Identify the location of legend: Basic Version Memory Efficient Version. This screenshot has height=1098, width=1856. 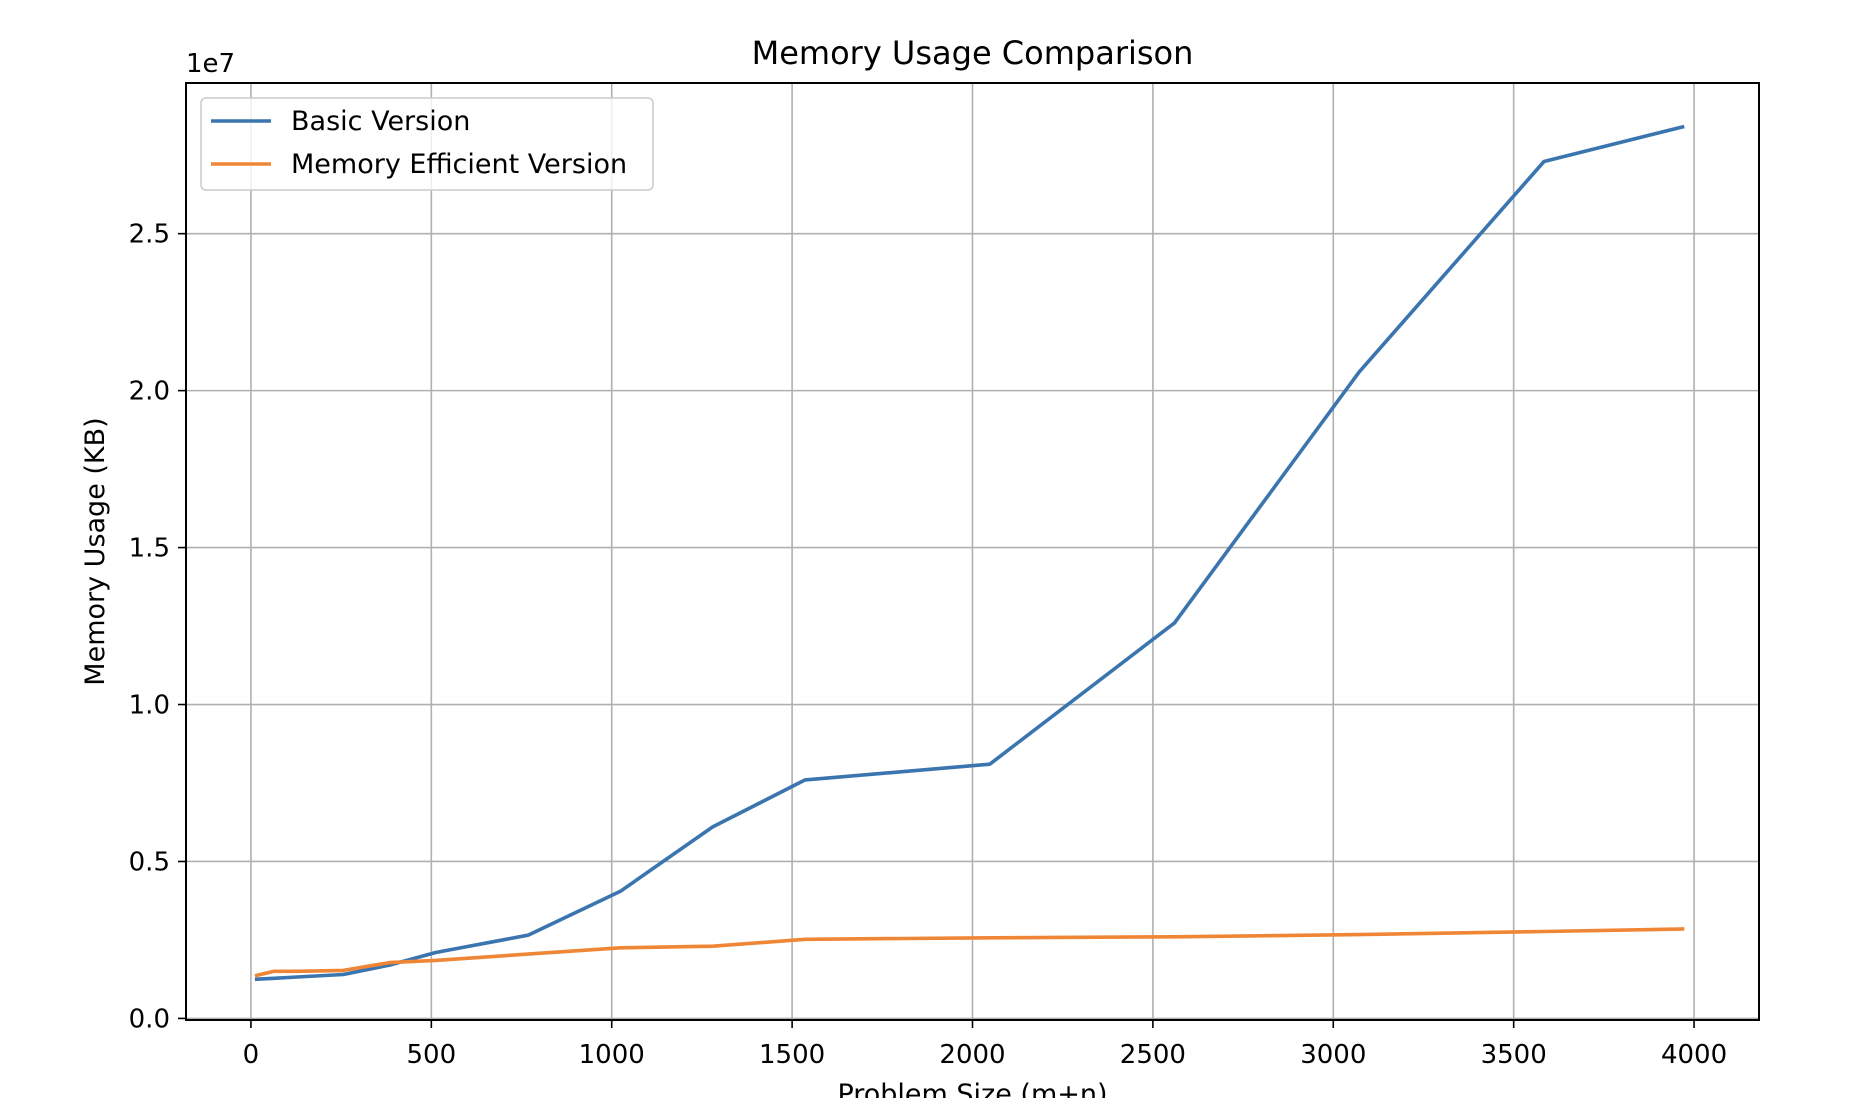
(427, 144).